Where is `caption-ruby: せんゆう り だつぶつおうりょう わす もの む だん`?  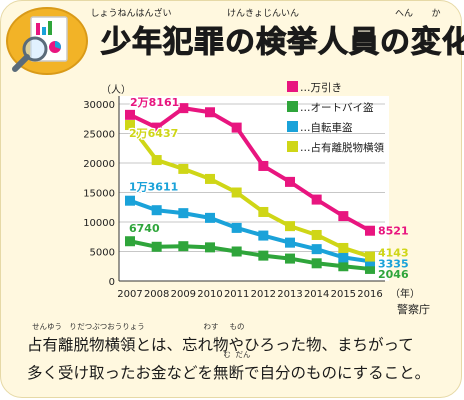
caption-ruby: せんゆう り だつぶつおうりょう わす もの む だん is located at coordinates (239, 340).